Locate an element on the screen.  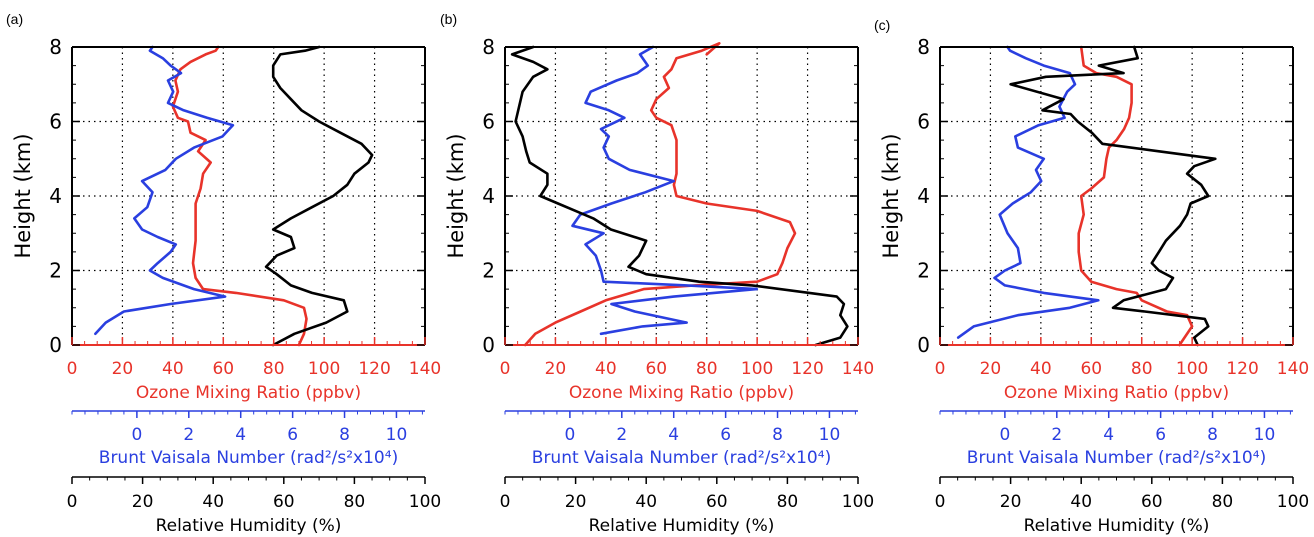
panel-label: (a) is located at coordinates (14, 19).